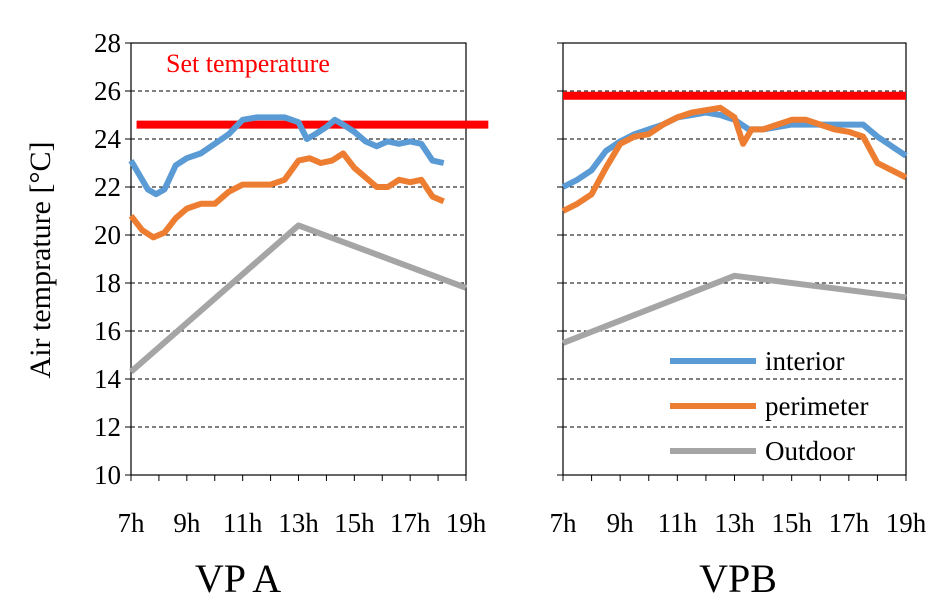 This screenshot has width=934, height=604. What do you see at coordinates (107, 187) in the screenshot?
I see `y-tick-label: 22` at bounding box center [107, 187].